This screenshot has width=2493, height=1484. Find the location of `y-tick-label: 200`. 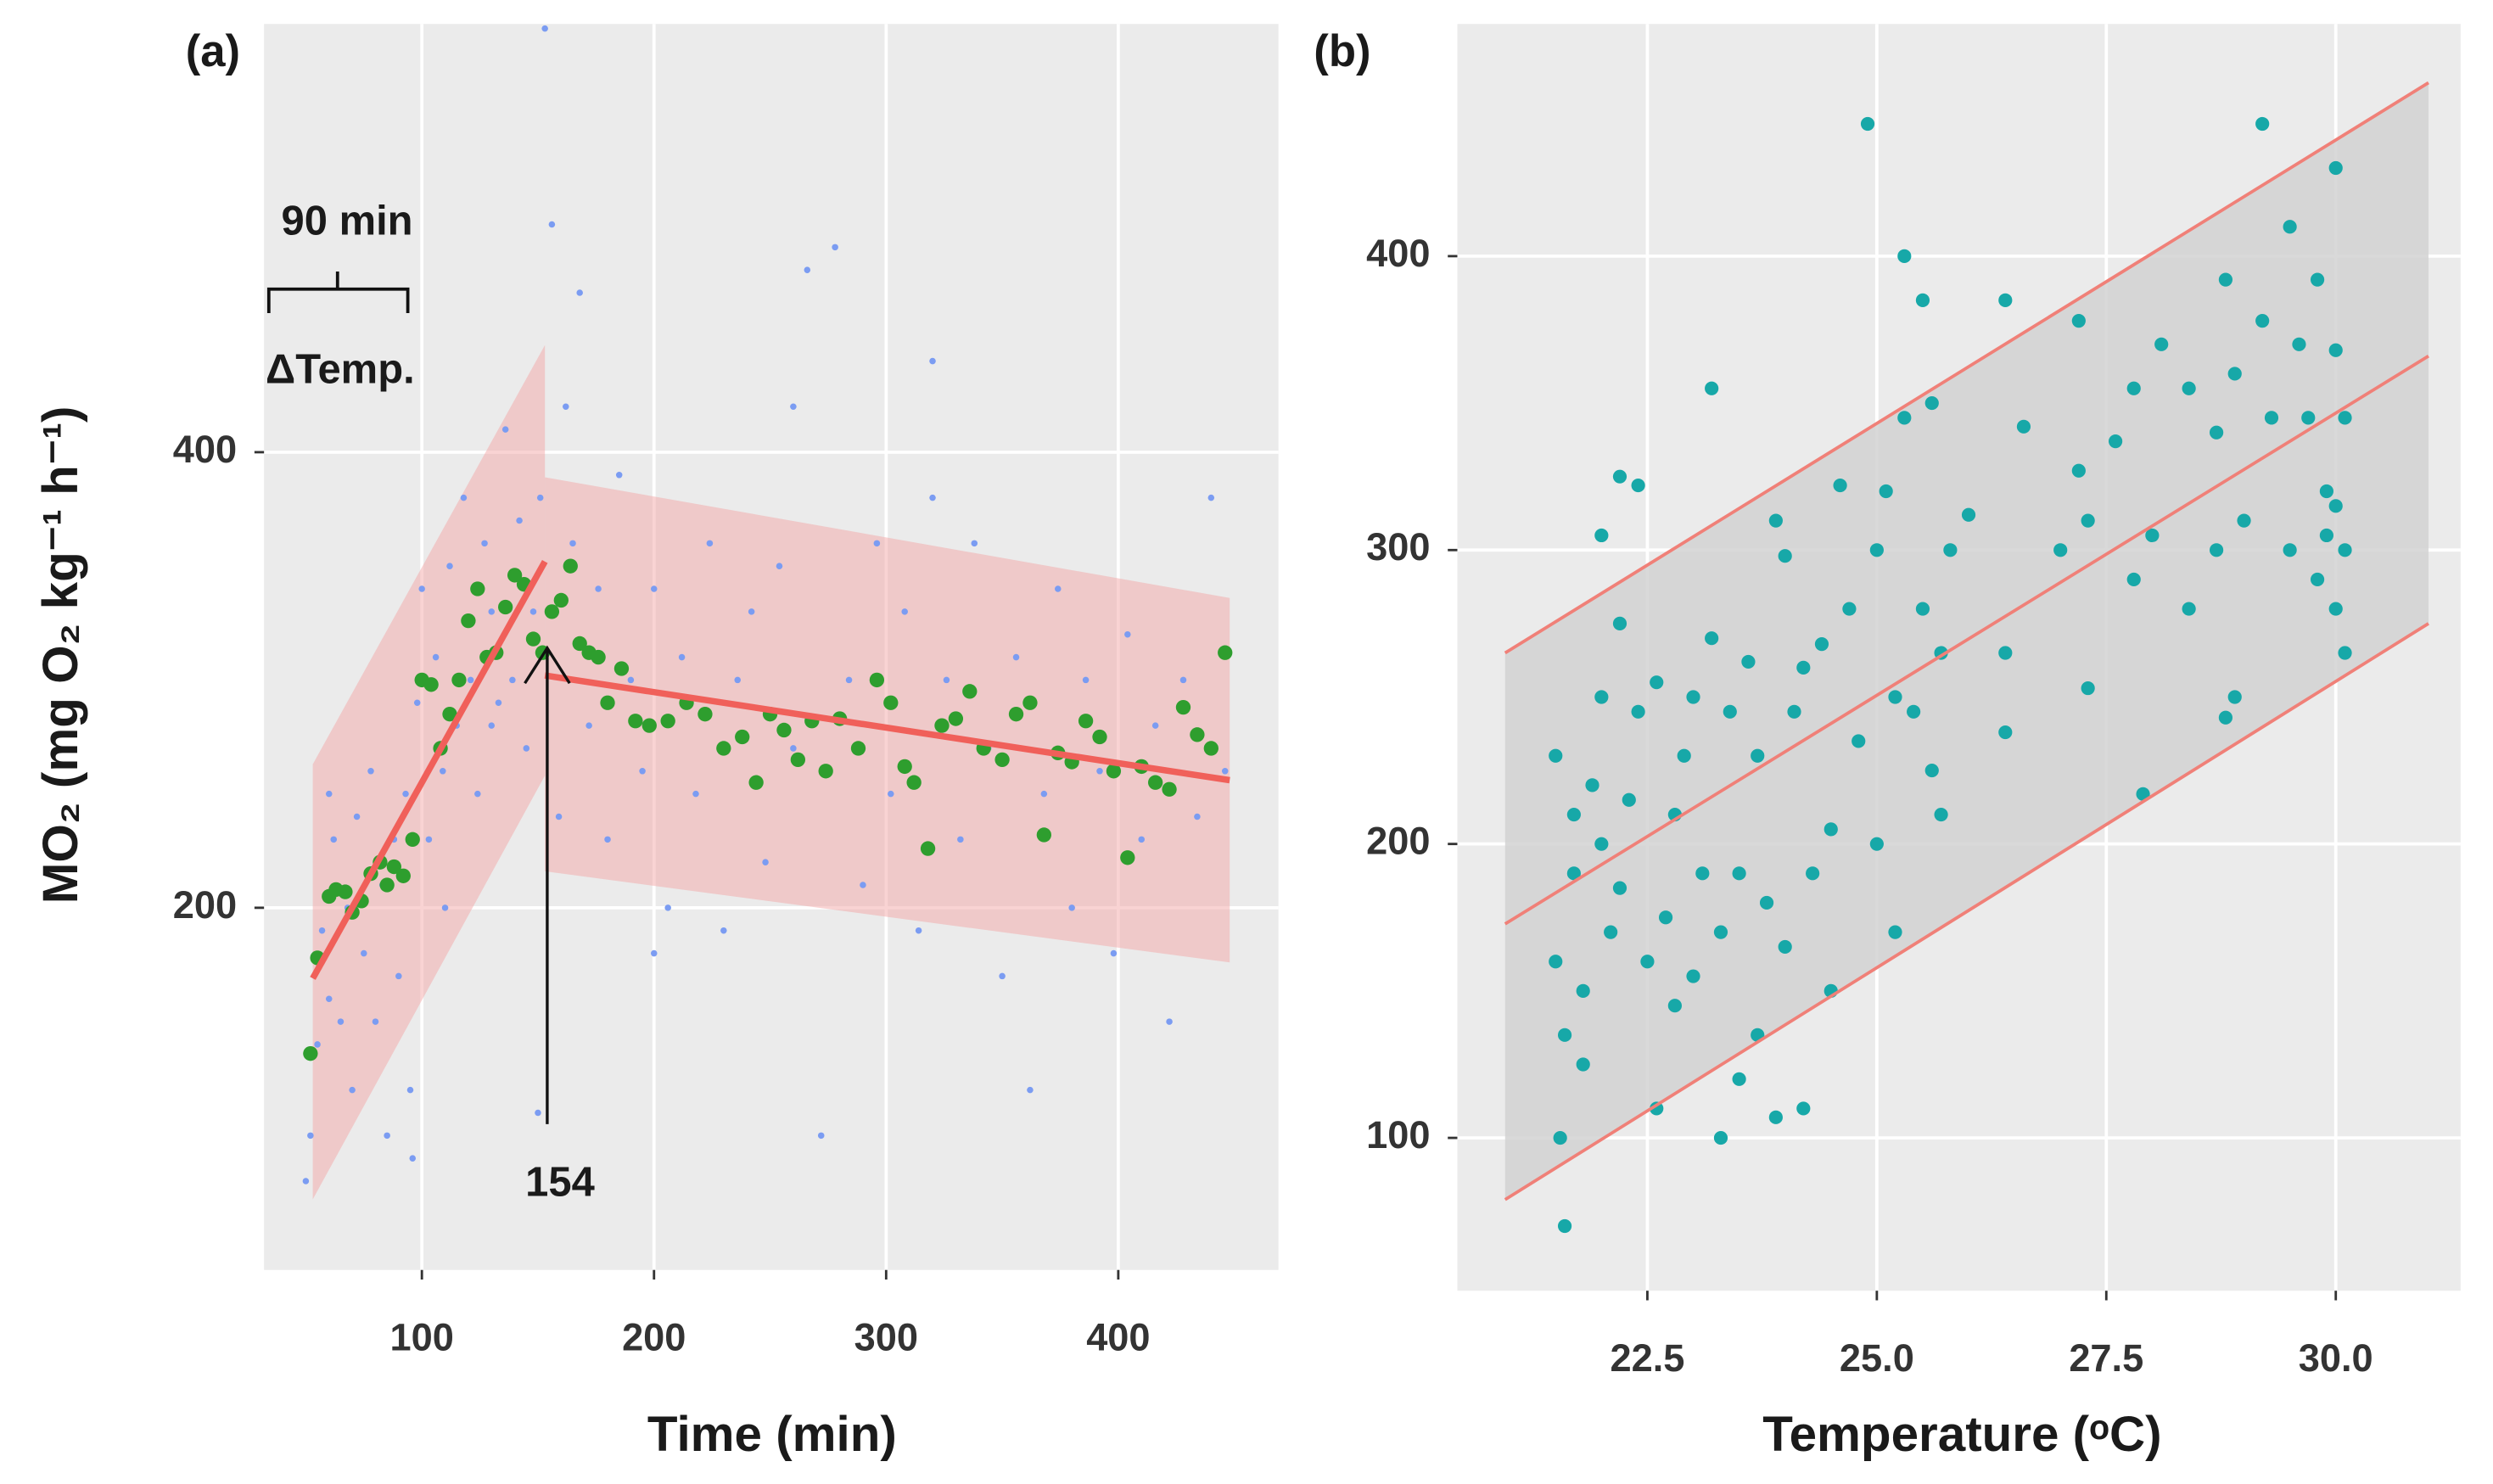

y-tick-label: 200 is located at coordinates (1398, 842).